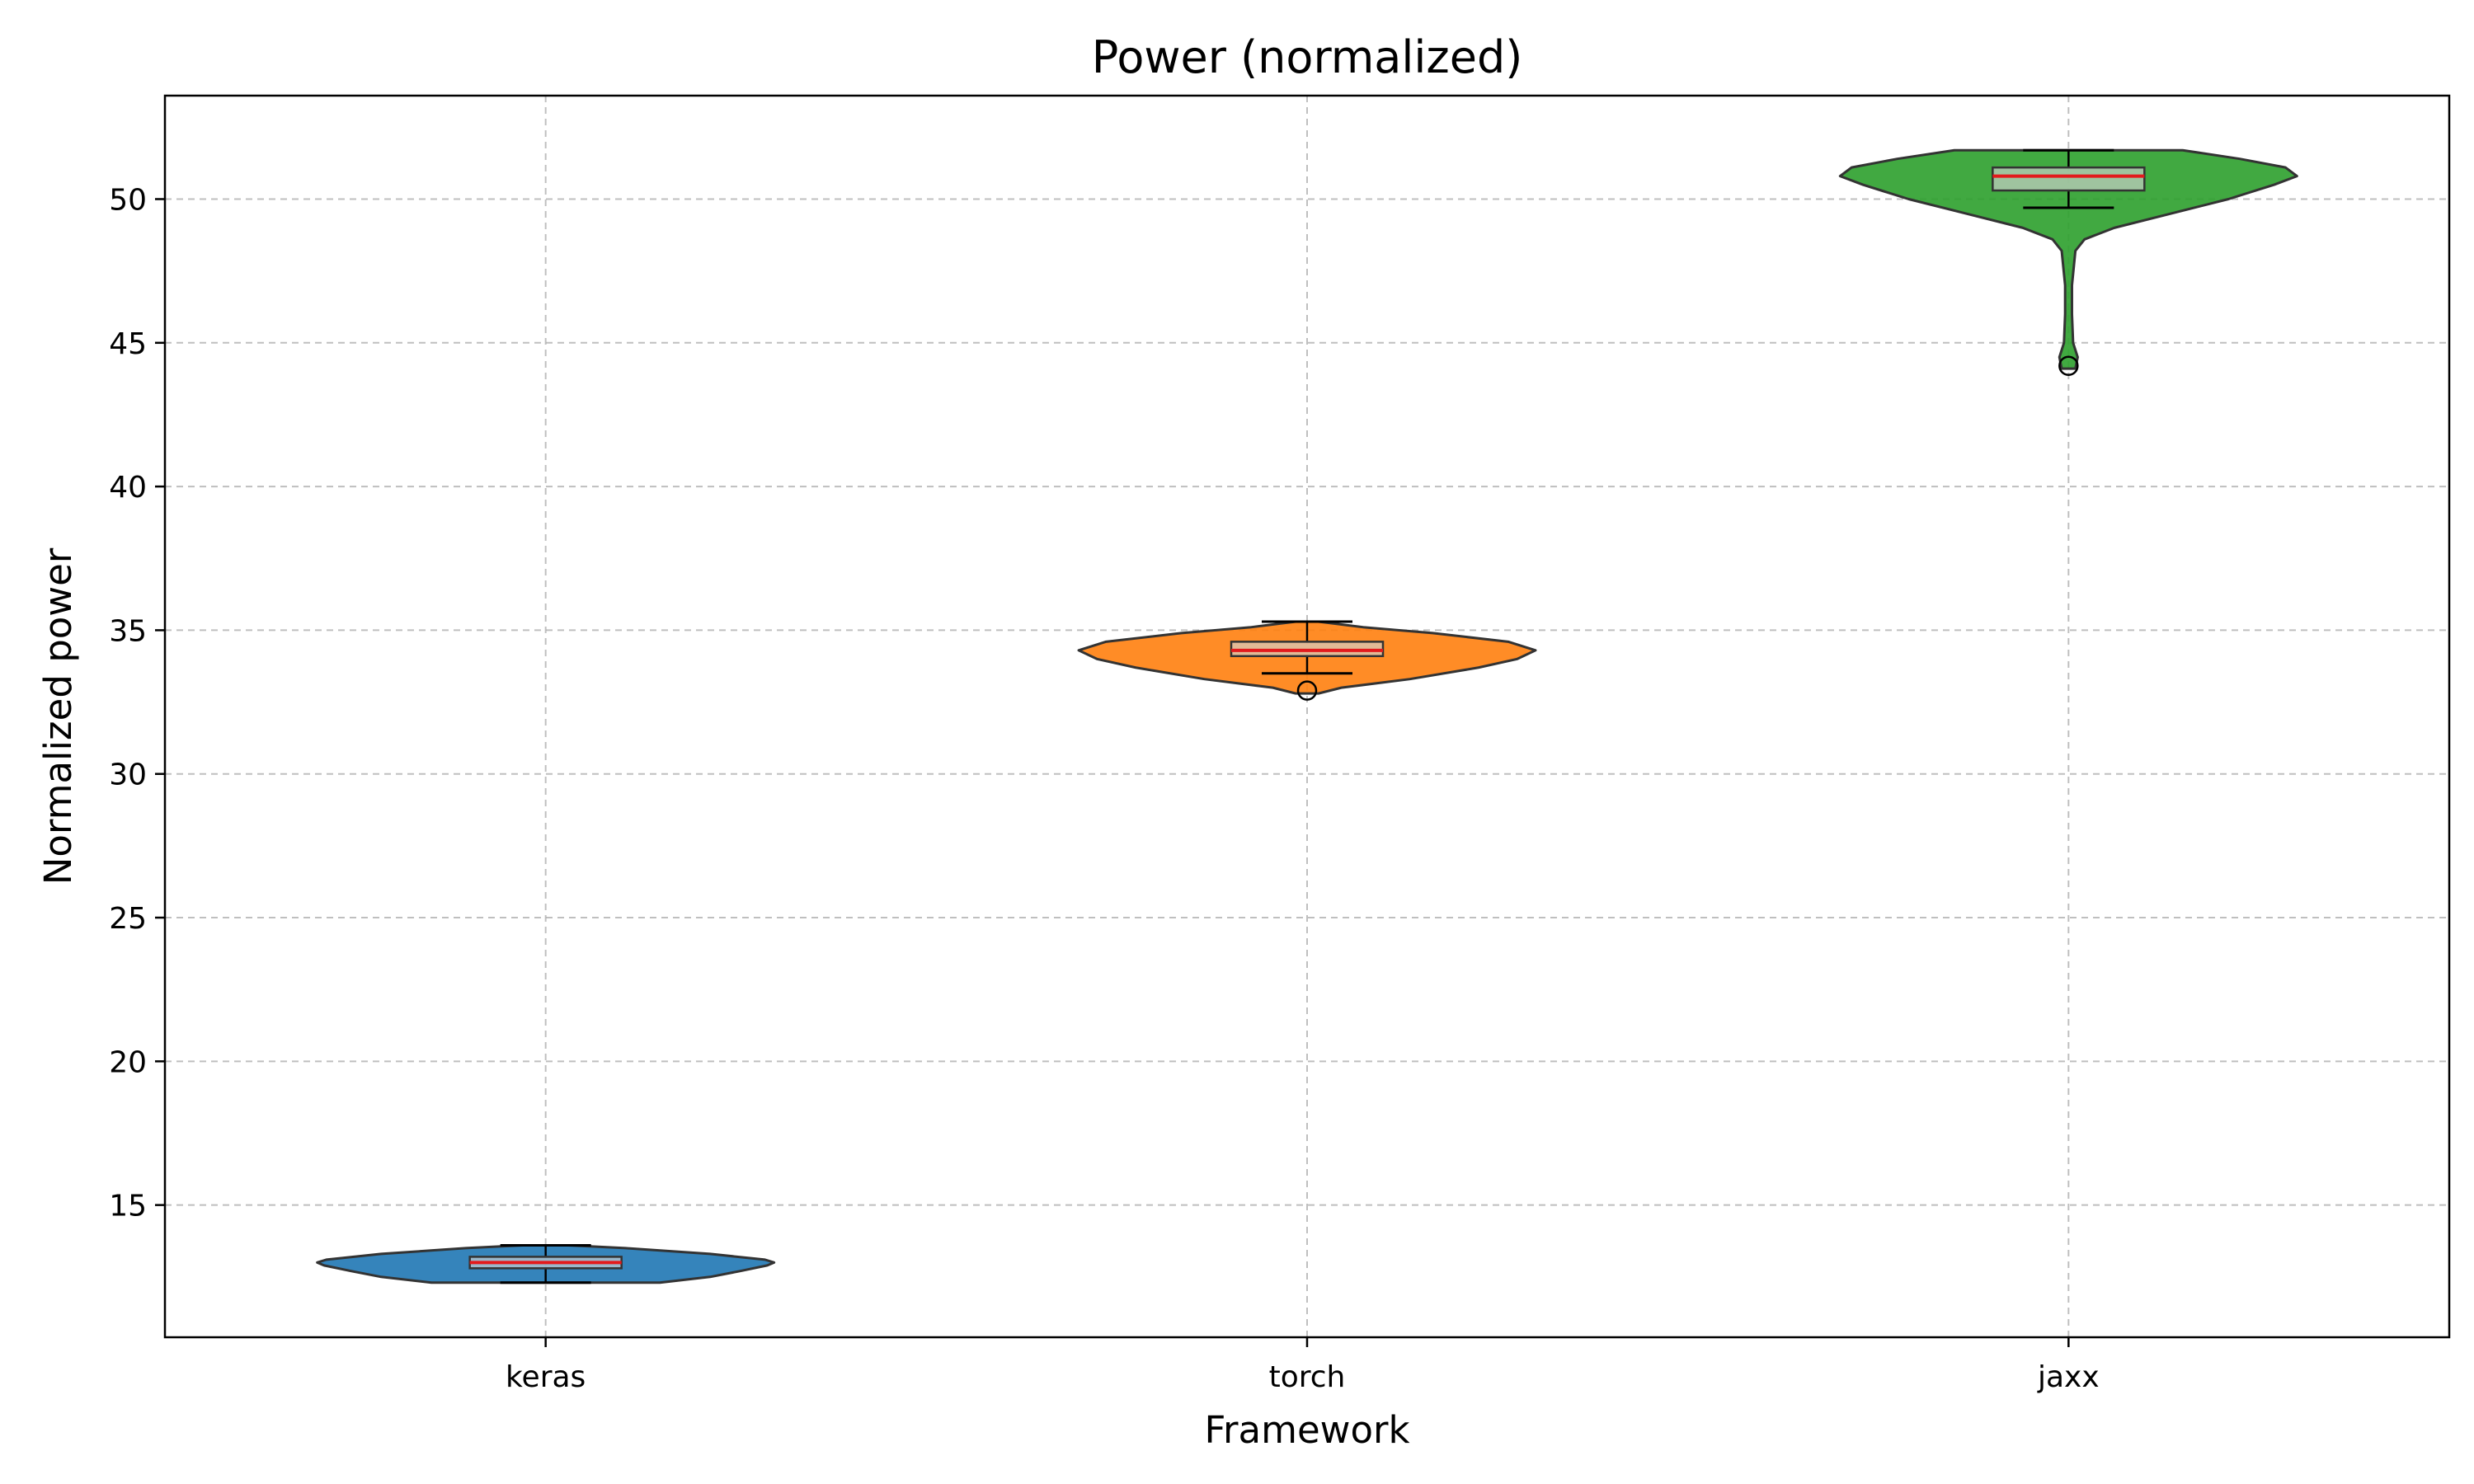 This screenshot has width=2474, height=1484. What do you see at coordinates (137, 703) in the screenshot?
I see `y-axis-ticks: 15 20 25 30 35 40 45 50` at bounding box center [137, 703].